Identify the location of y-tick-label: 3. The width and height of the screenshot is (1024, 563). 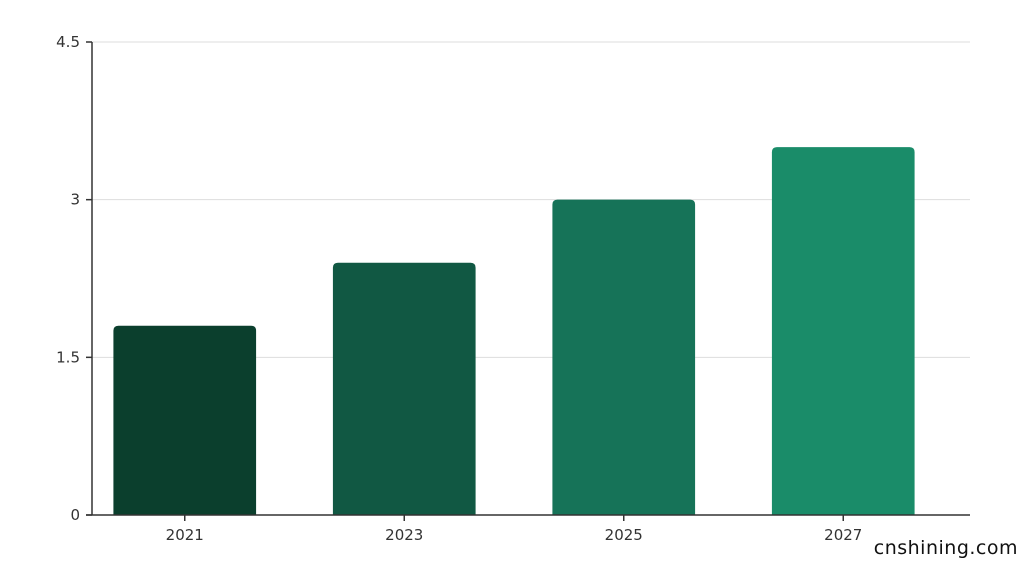
(75, 200).